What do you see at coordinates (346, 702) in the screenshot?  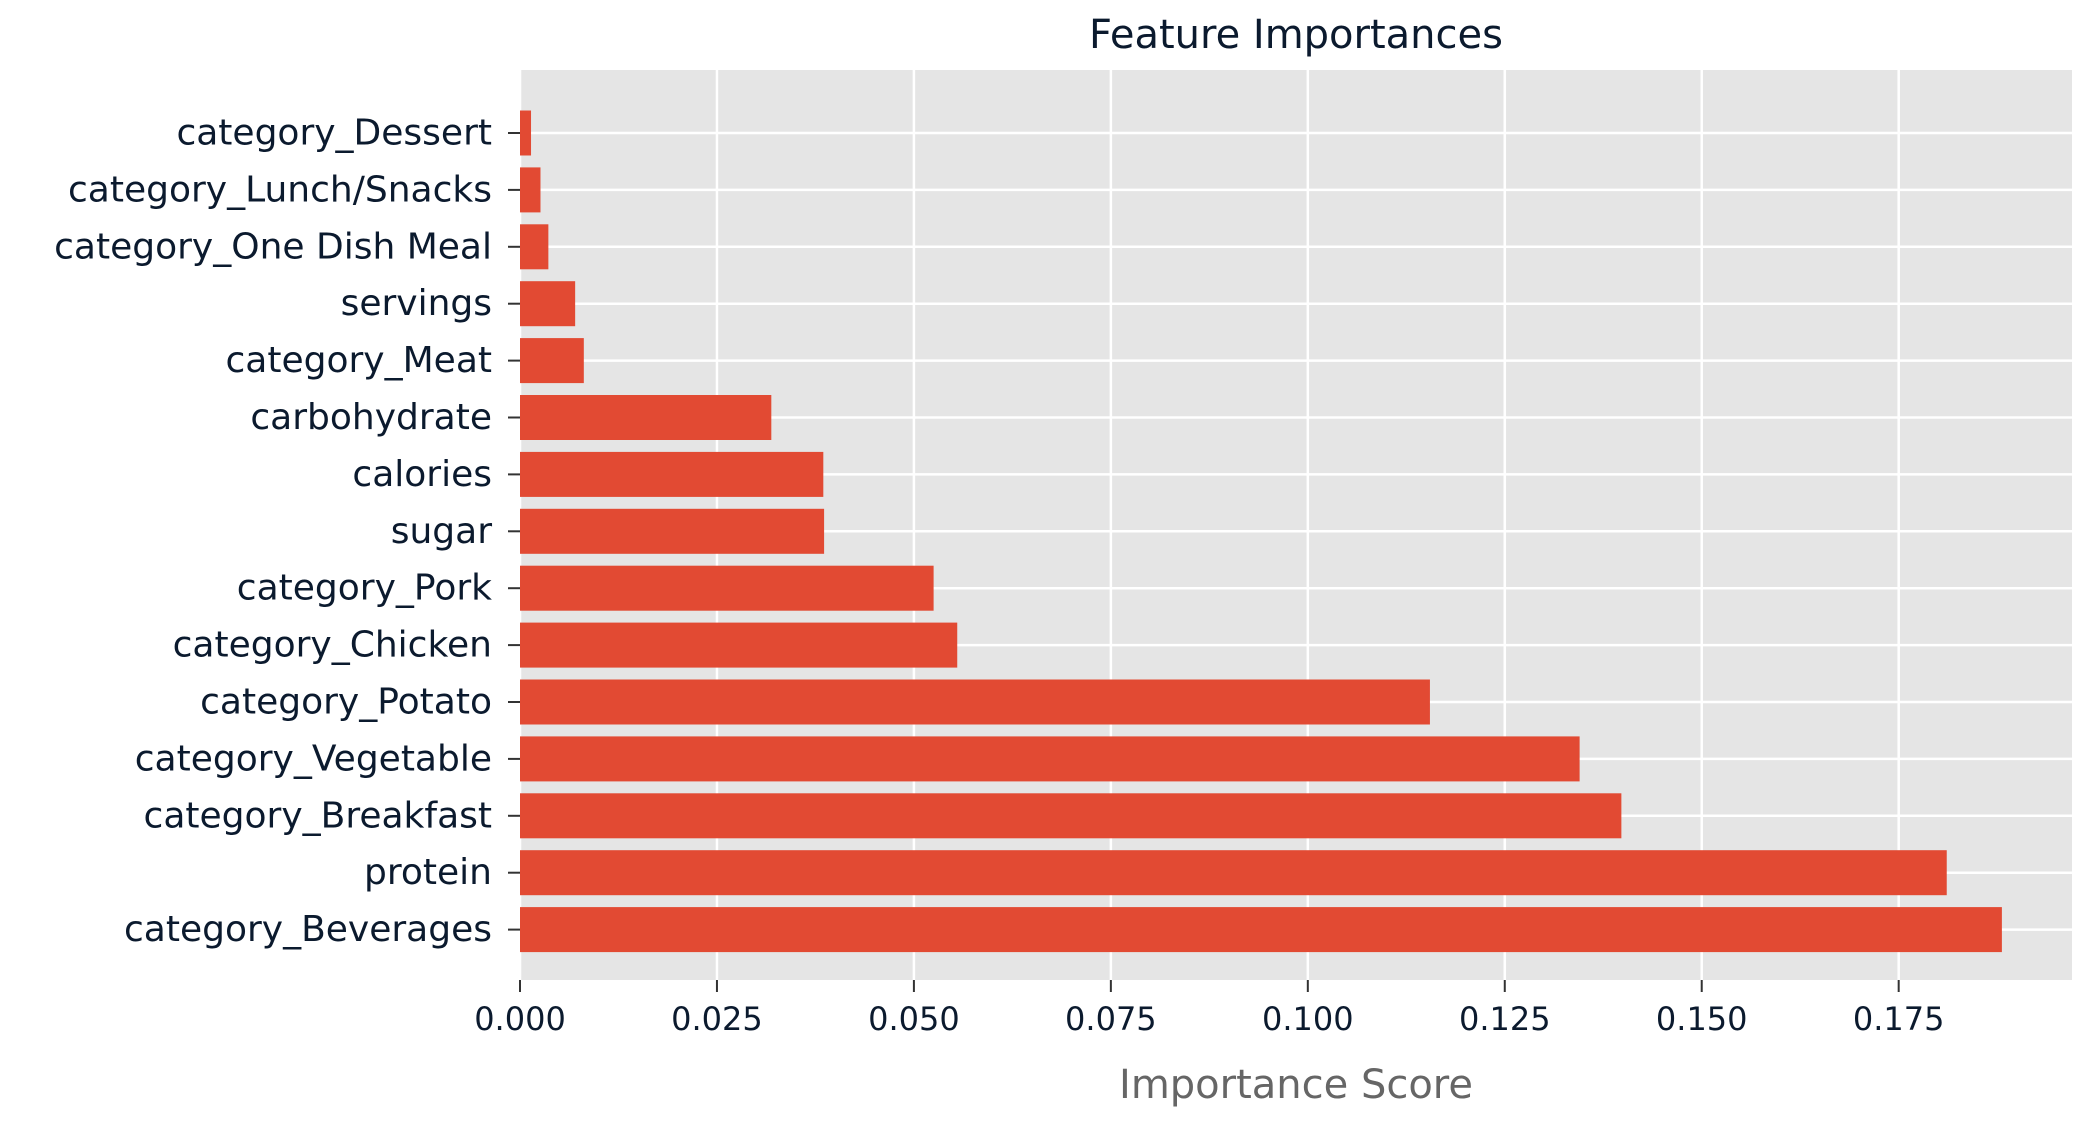 I see `y-tick-label: category_Potato` at bounding box center [346, 702].